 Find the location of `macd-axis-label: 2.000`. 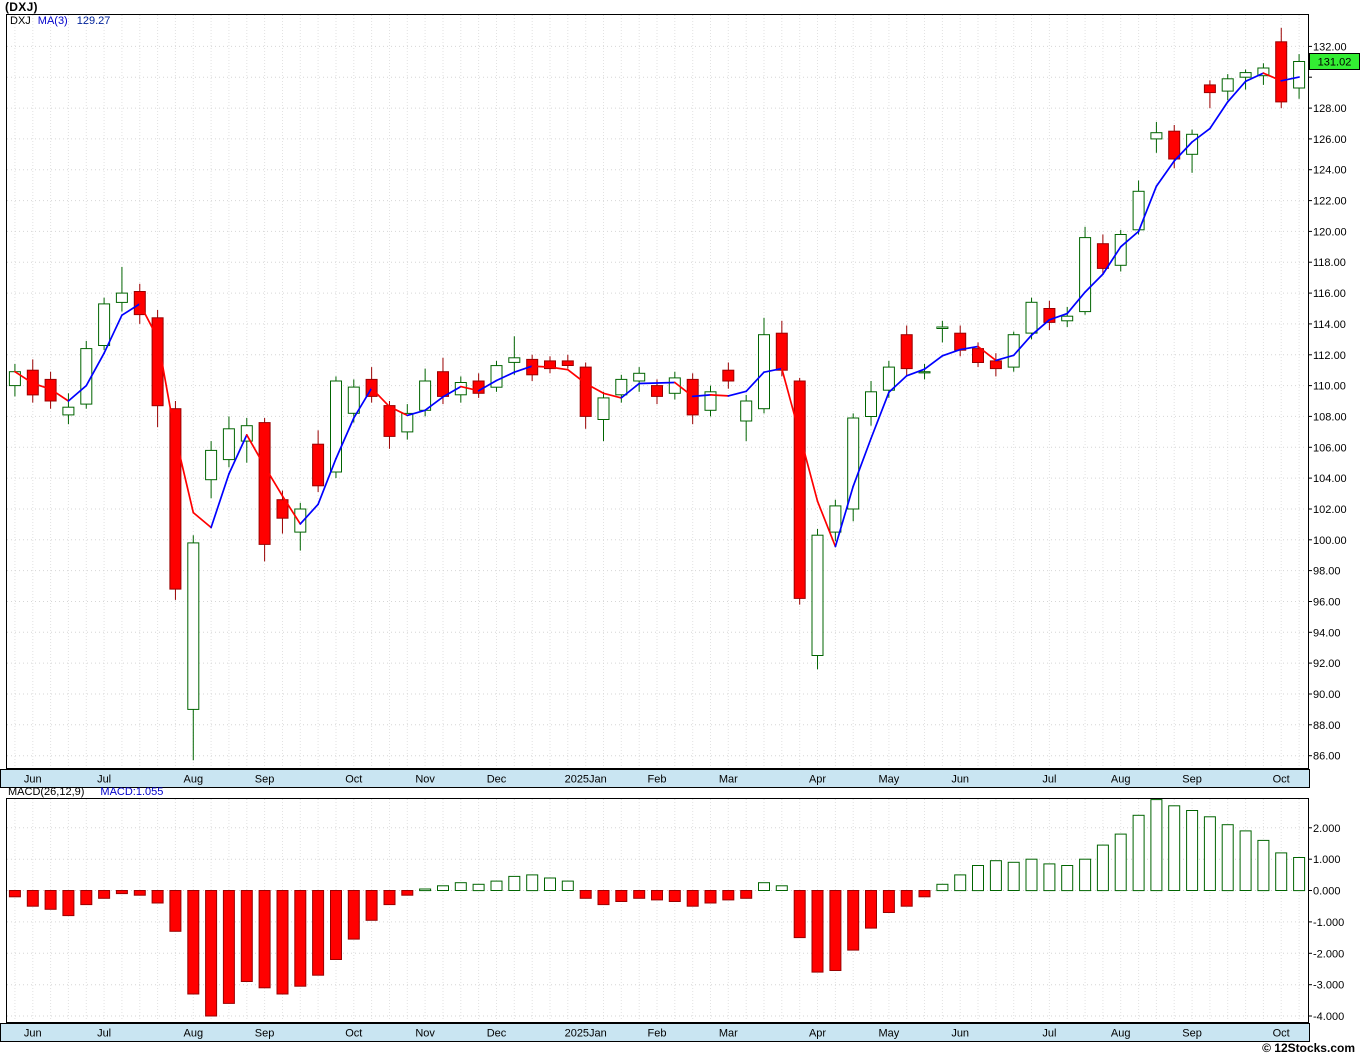

macd-axis-label: 2.000 is located at coordinates (1327, 829).